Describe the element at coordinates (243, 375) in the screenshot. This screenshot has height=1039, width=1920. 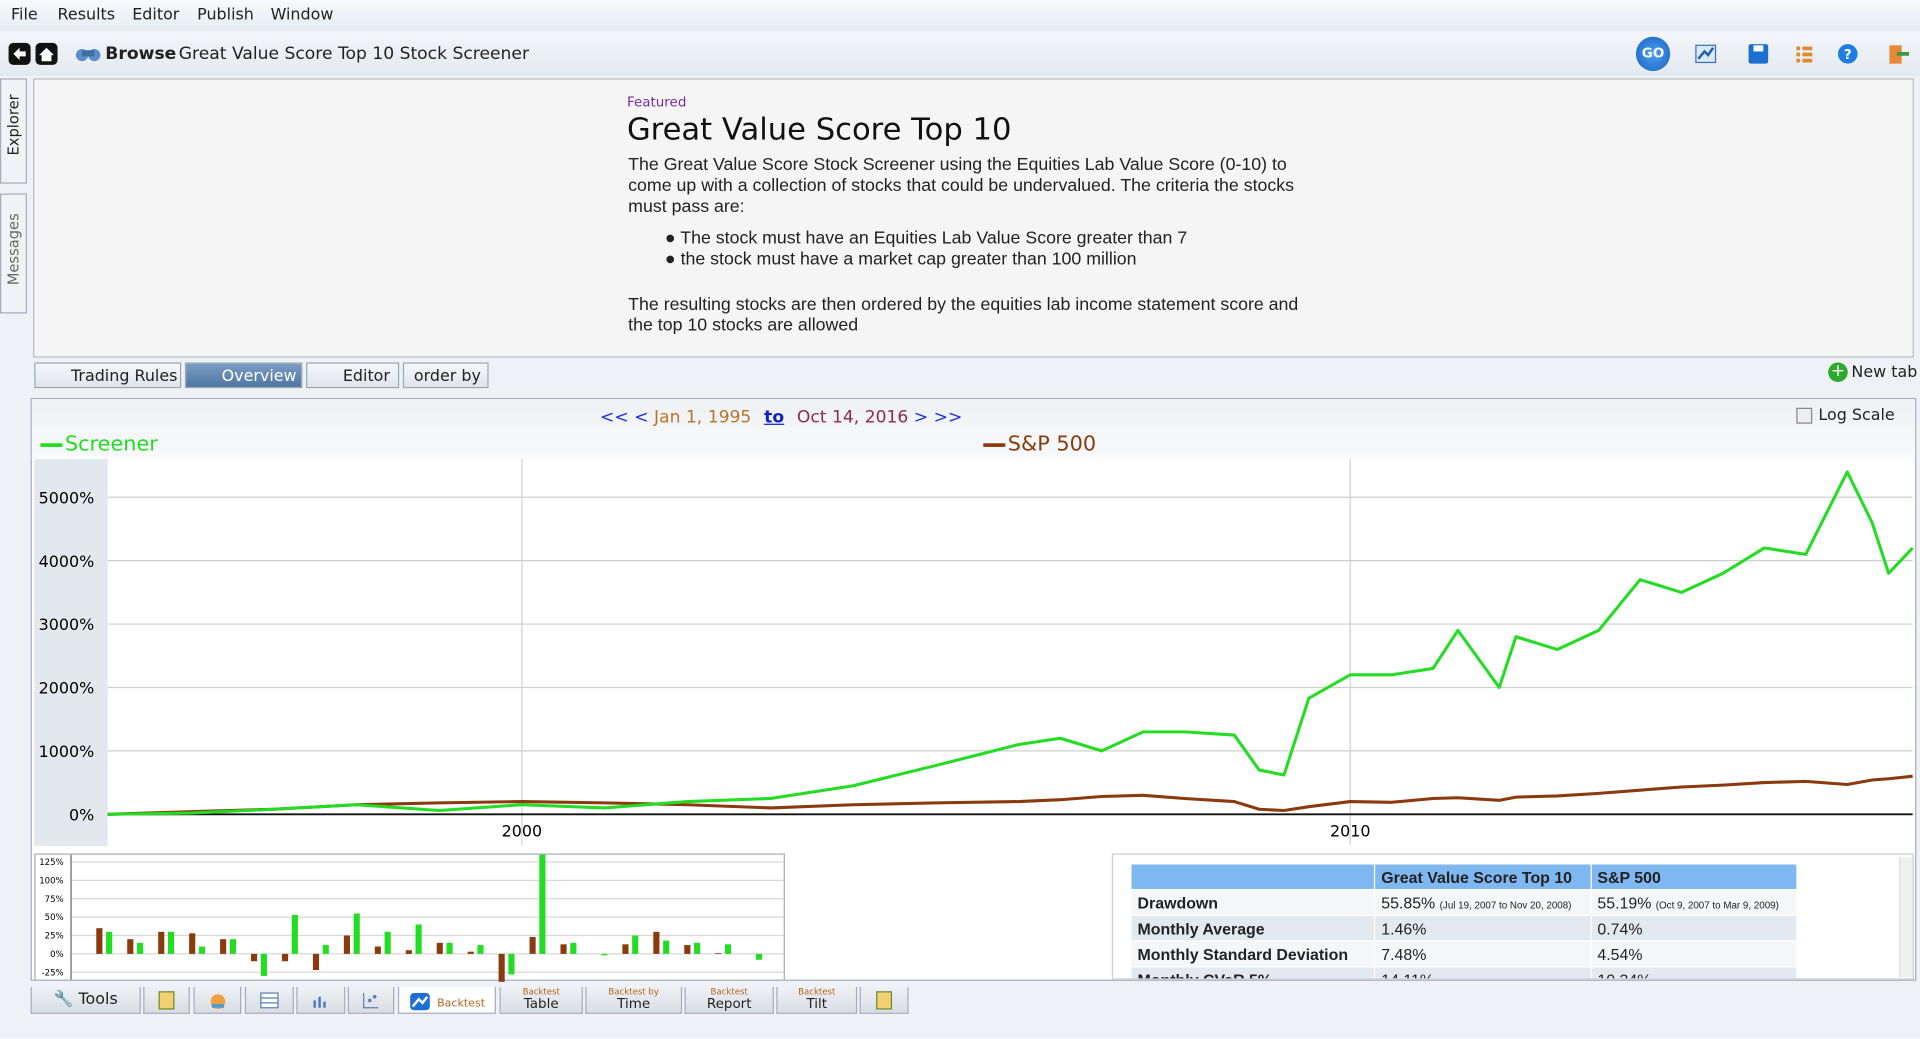
I see `tab: Overview` at that location.